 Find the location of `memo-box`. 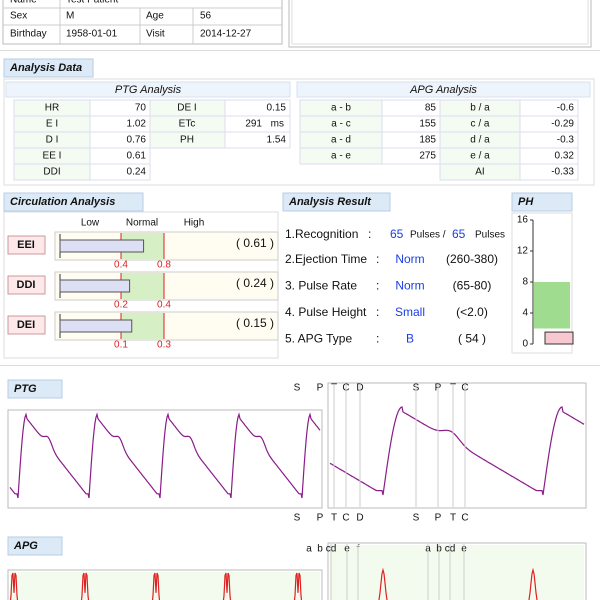

memo-box is located at coordinates (440, 24).